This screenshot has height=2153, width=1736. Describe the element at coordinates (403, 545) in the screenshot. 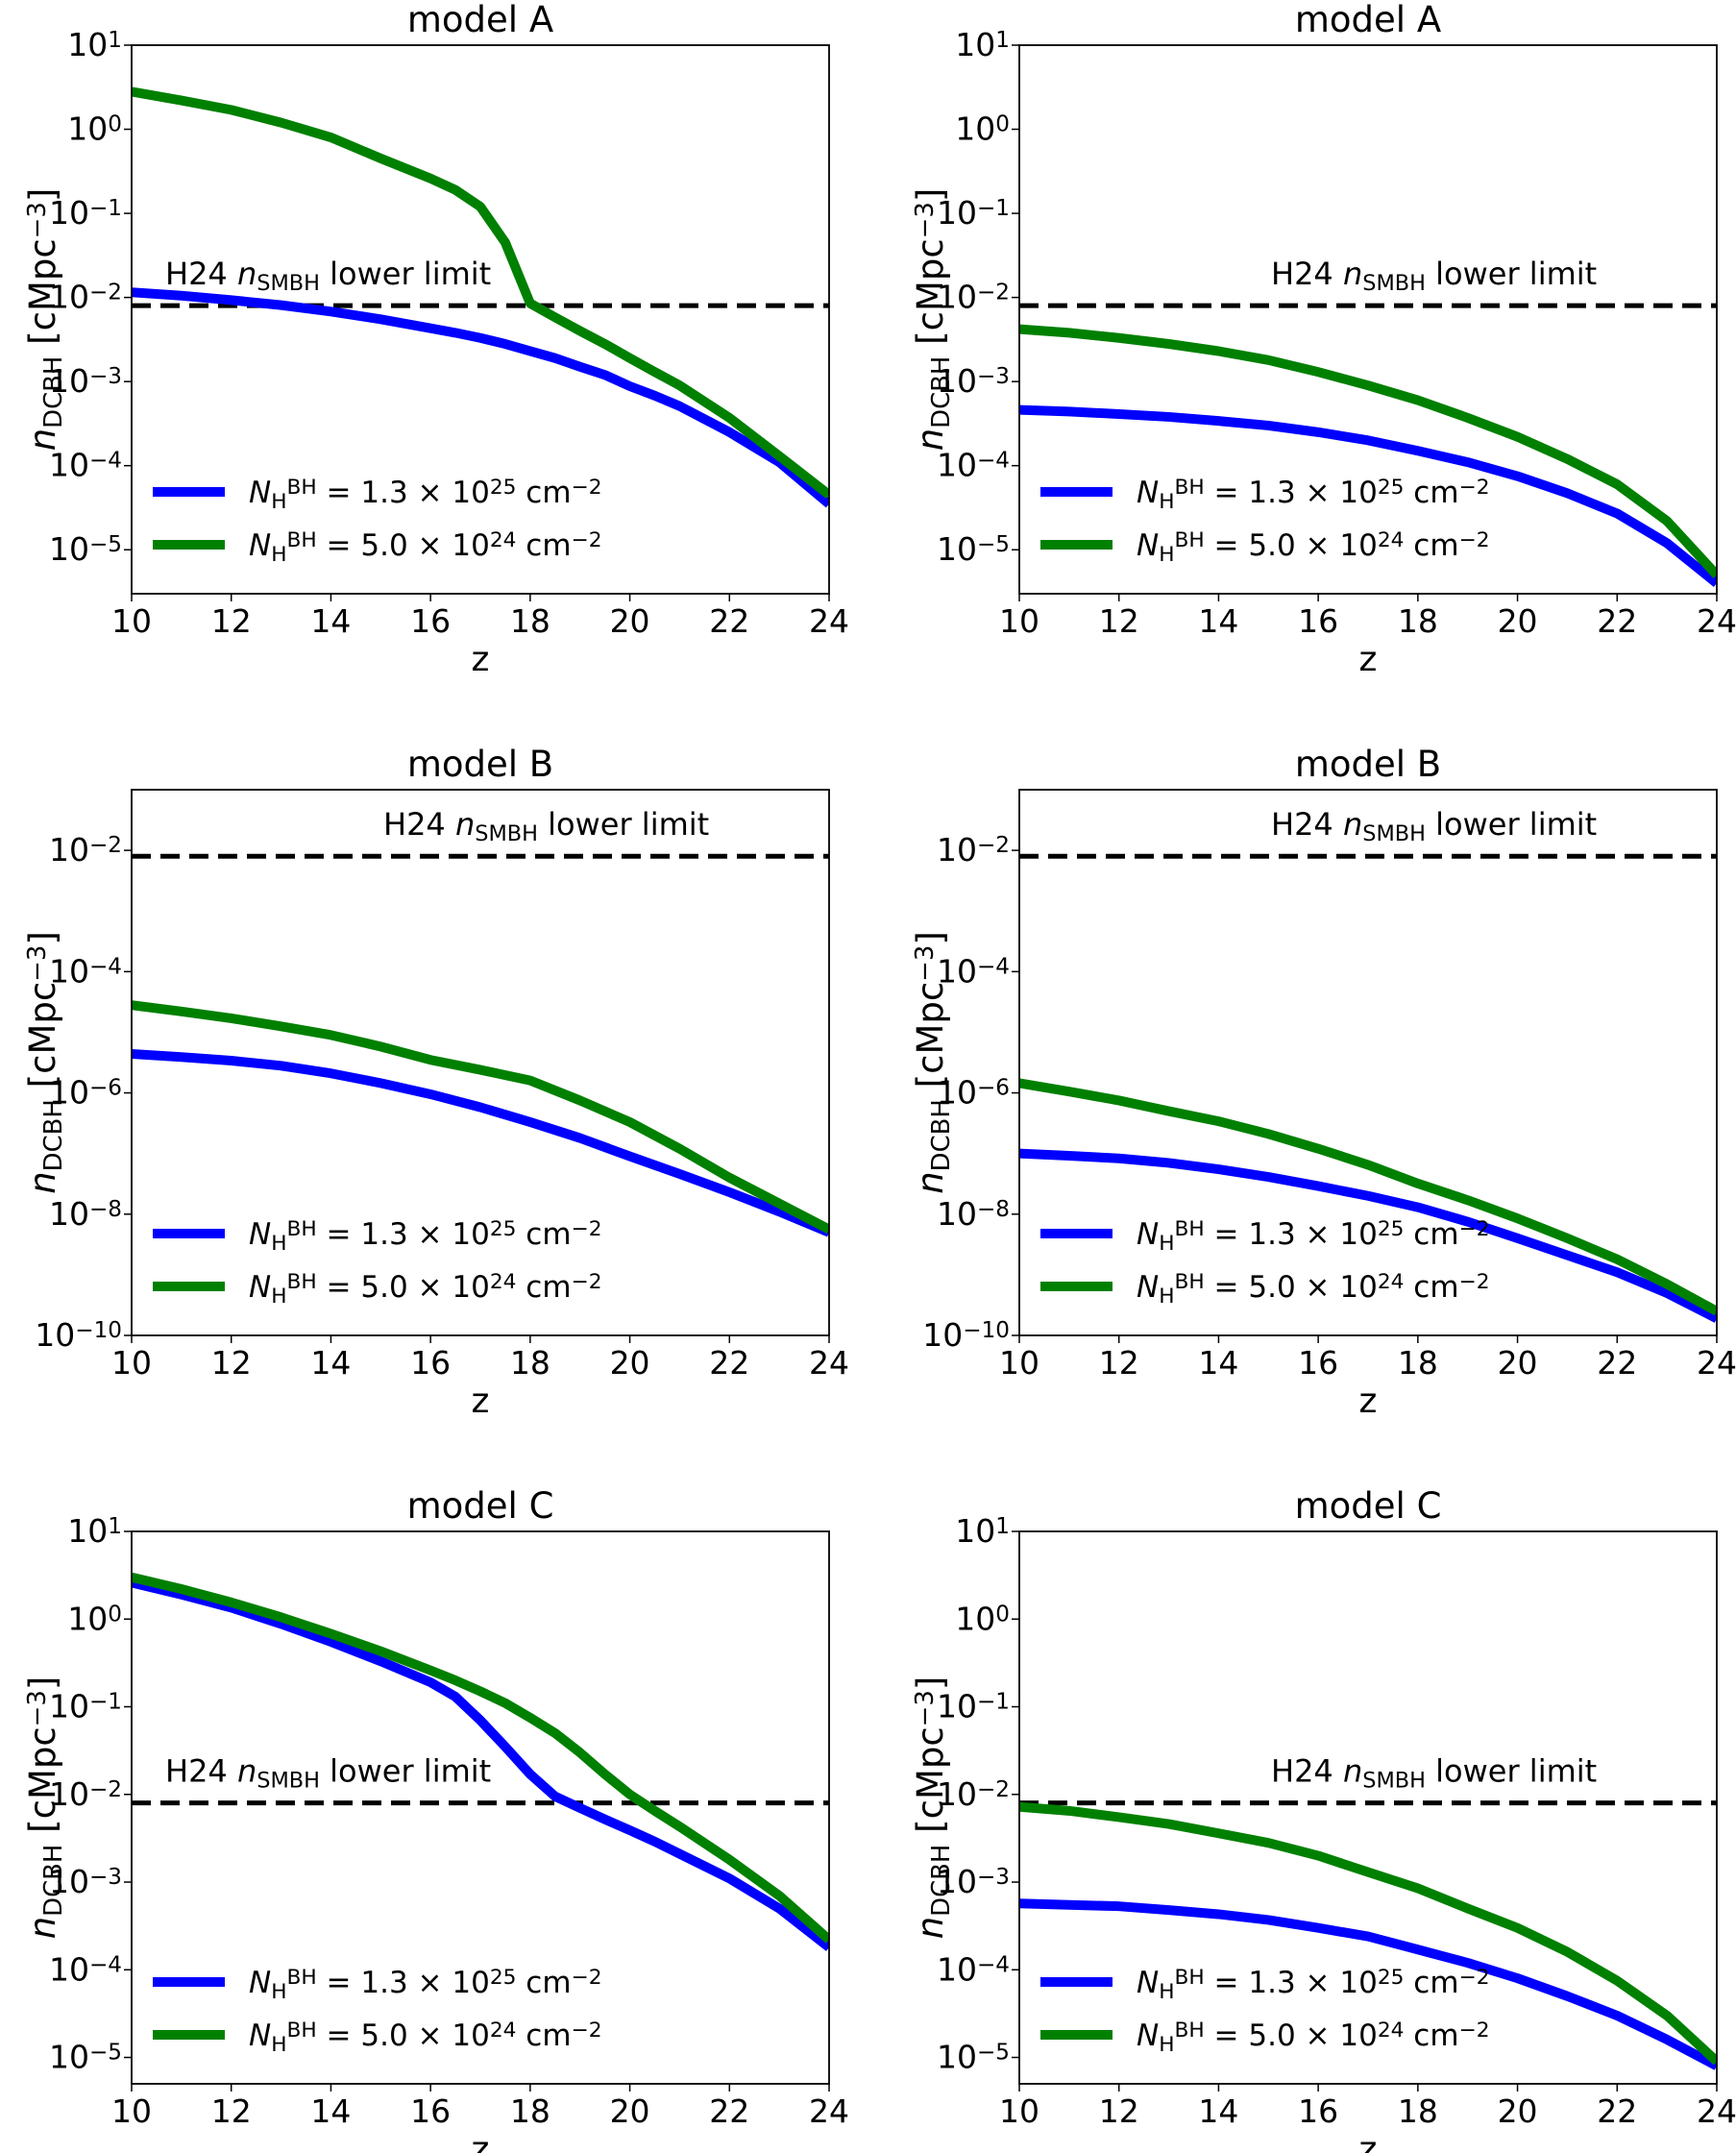

I see `text-part: = 5.0 × 10` at that location.